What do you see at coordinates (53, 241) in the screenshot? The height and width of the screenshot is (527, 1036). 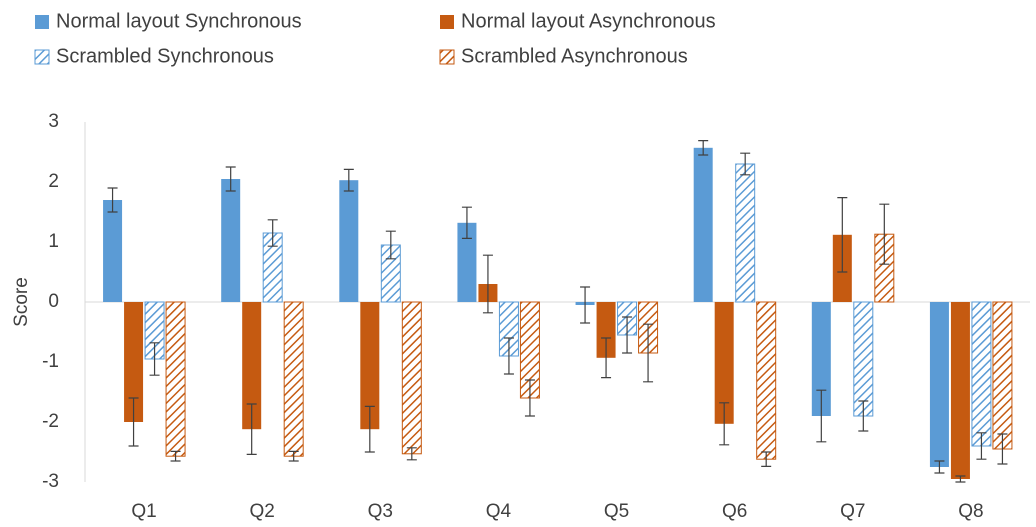 I see `y-tick-label: 1` at bounding box center [53, 241].